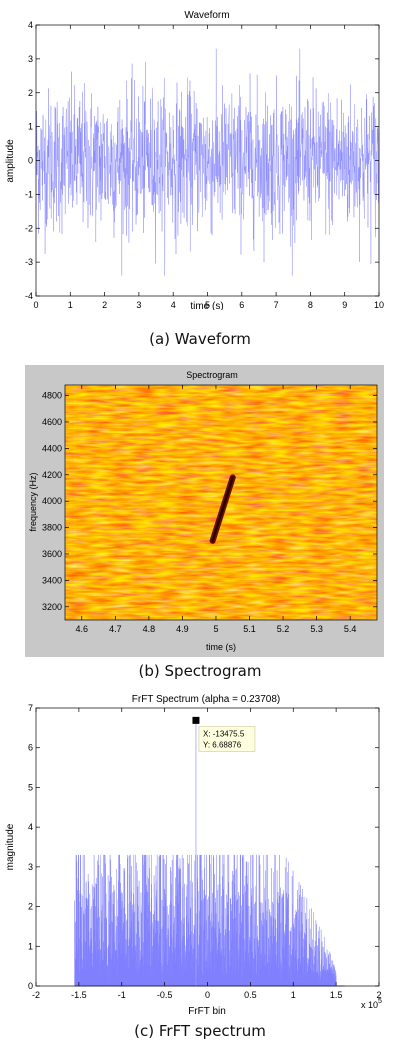  What do you see at coordinates (196, 720) in the screenshot?
I see `datatip-marker` at bounding box center [196, 720].